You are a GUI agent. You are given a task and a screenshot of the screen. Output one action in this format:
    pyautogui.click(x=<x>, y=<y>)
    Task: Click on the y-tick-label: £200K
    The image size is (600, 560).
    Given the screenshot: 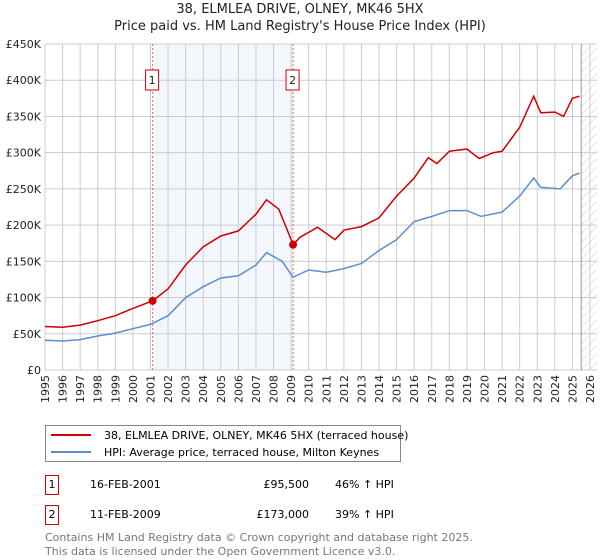 What is the action you would take?
    pyautogui.click(x=24, y=225)
    